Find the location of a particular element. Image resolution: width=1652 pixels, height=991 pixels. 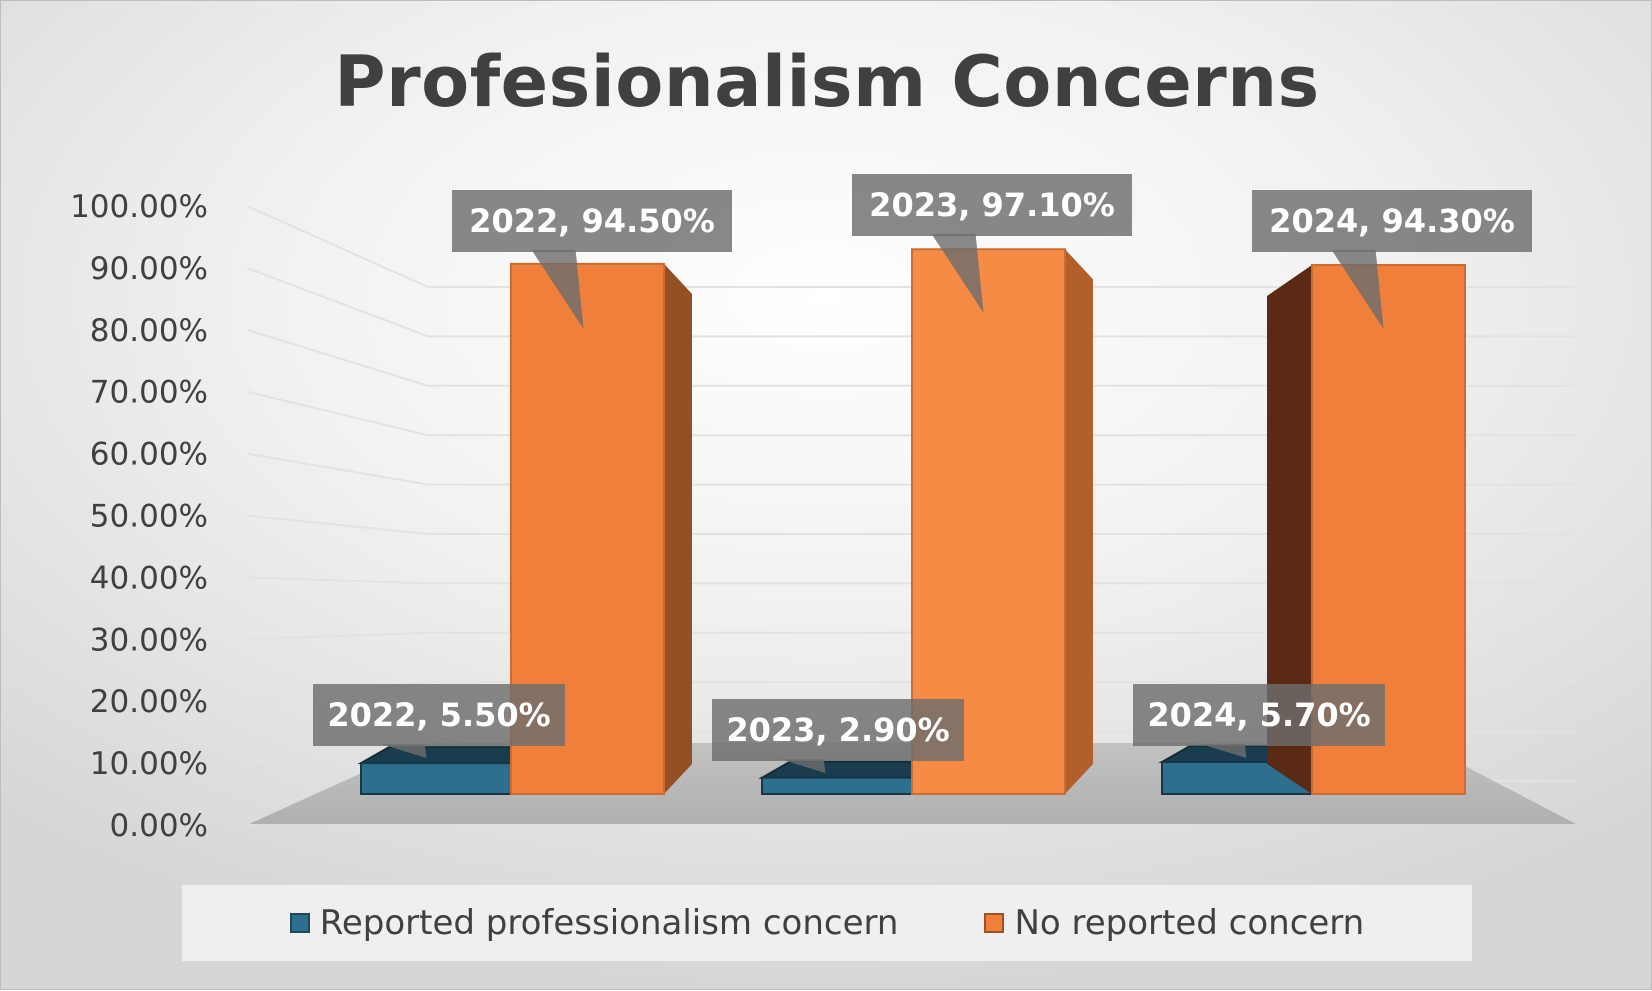

data-label-no-concern-2023: 2023, 97.10% is located at coordinates (992, 243).